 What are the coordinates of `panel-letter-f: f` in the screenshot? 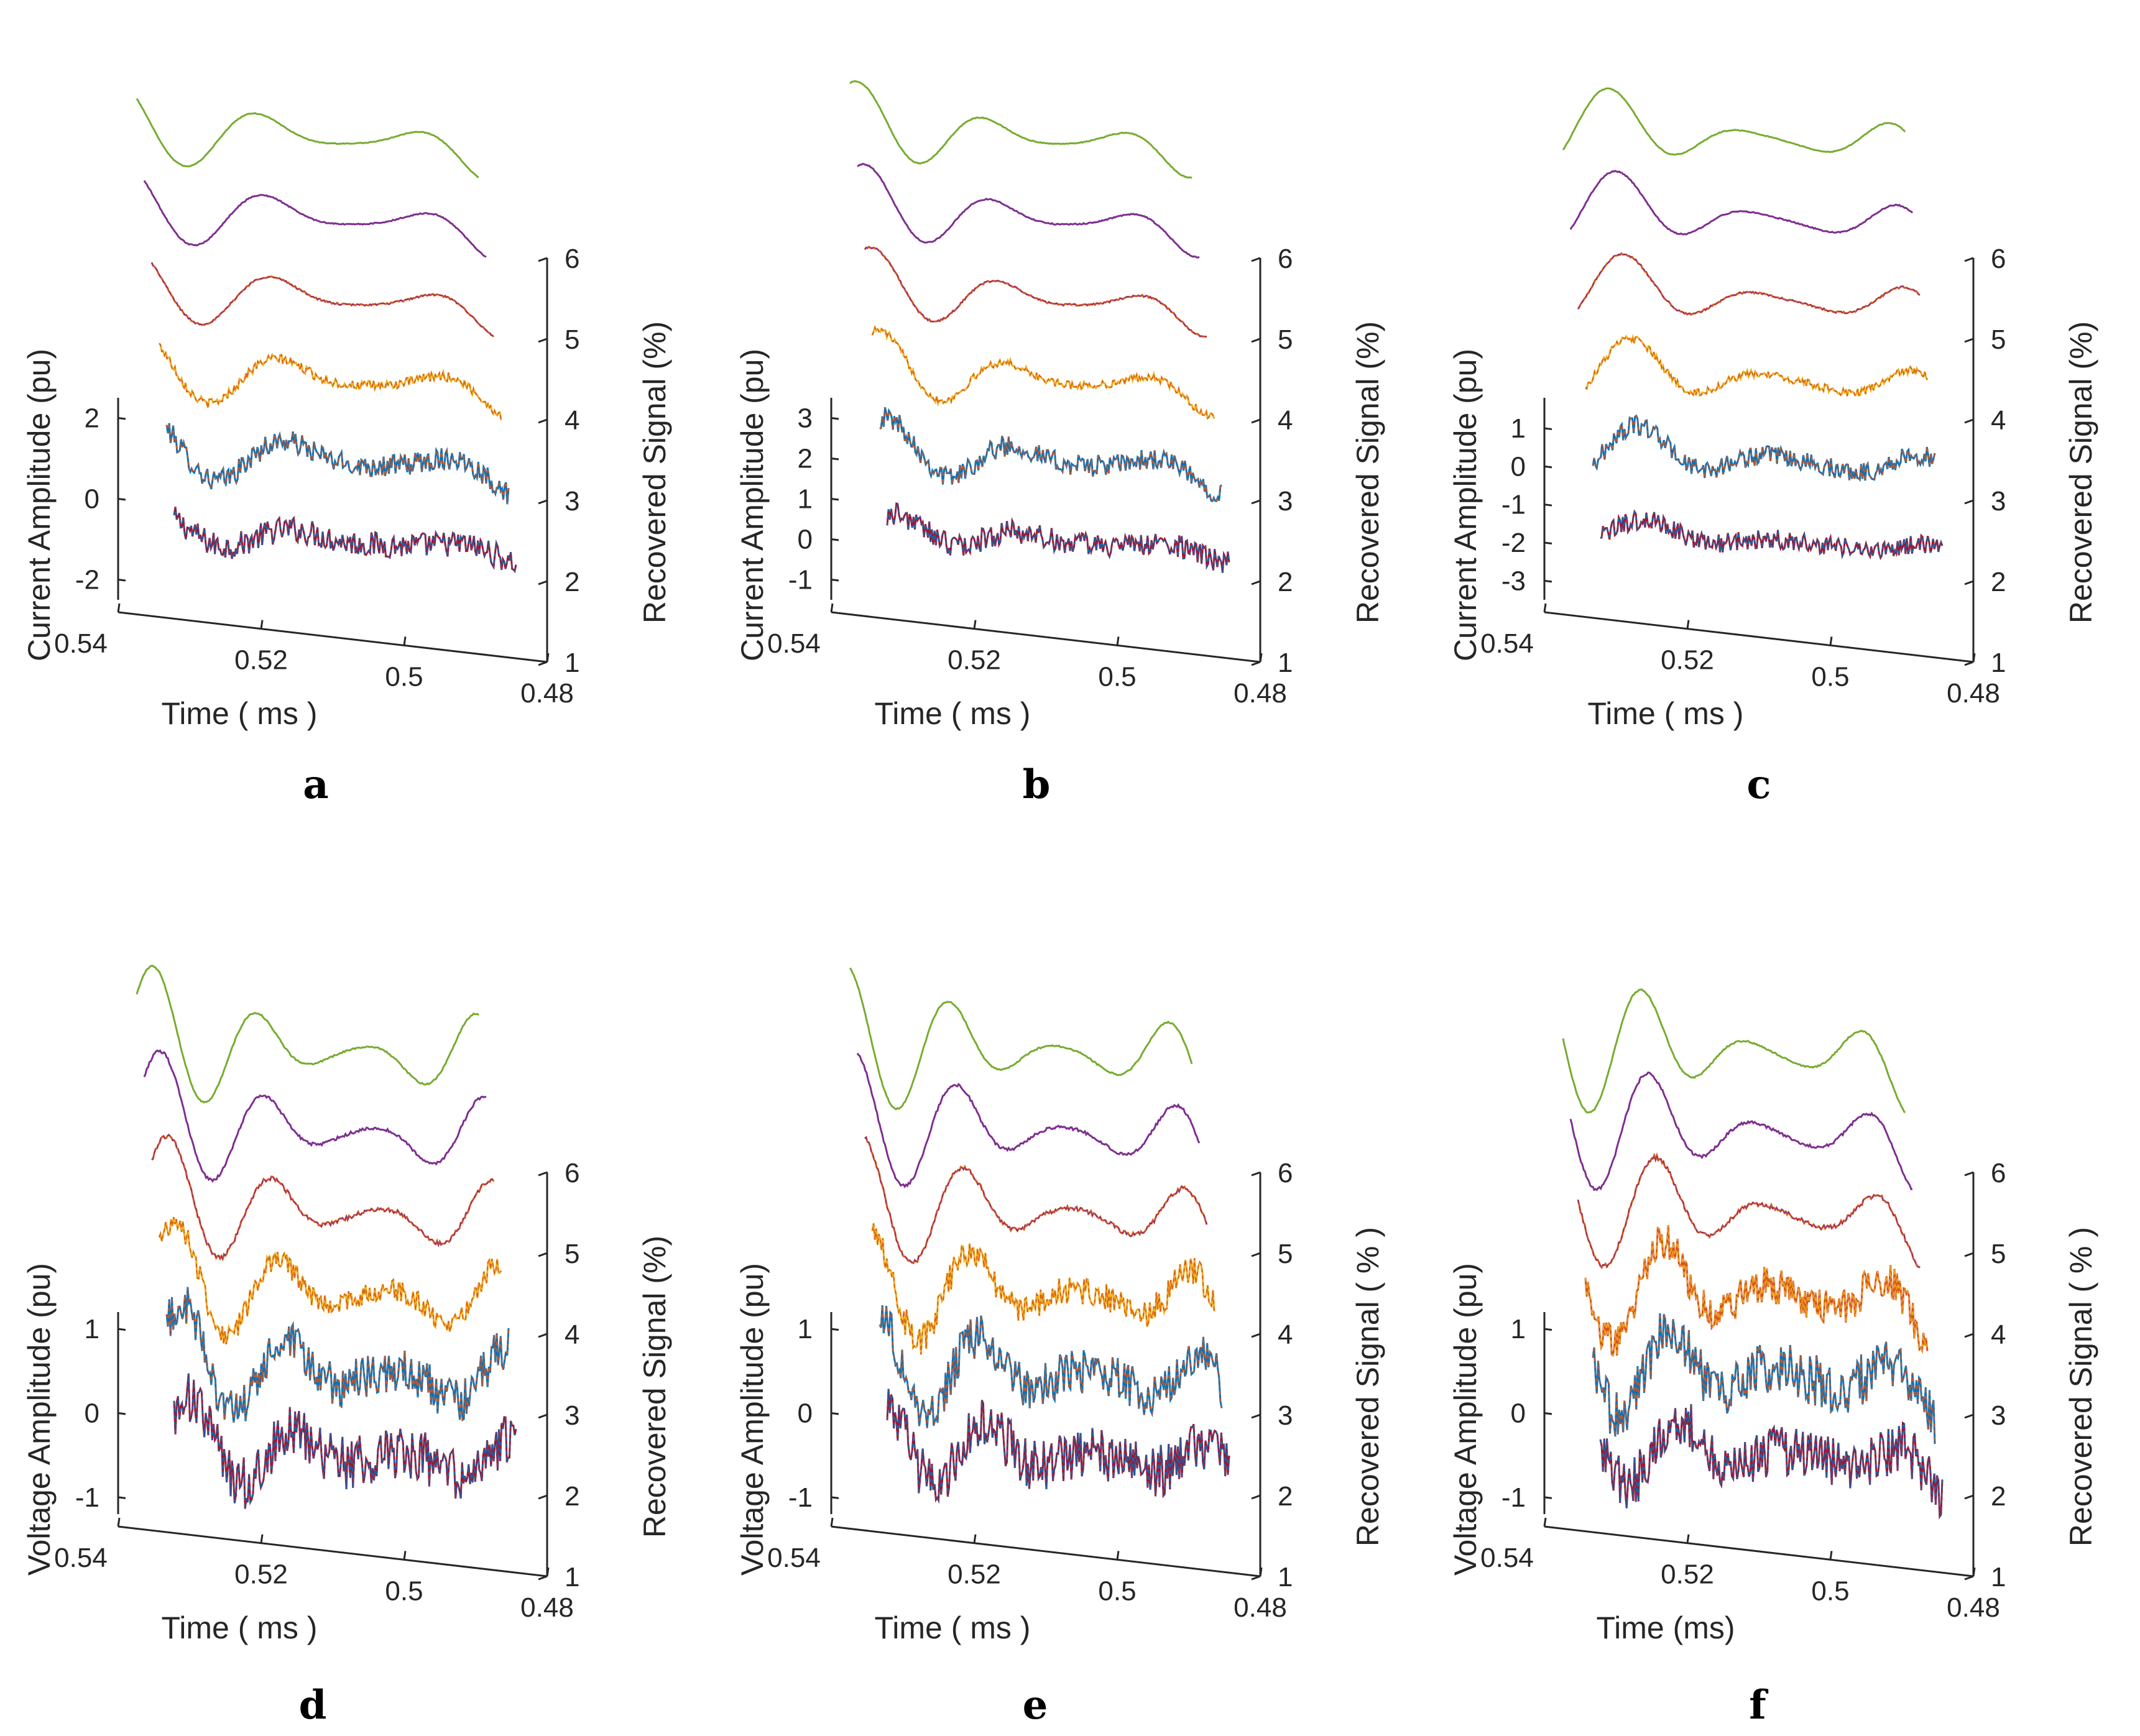 It's located at (1757, 1705).